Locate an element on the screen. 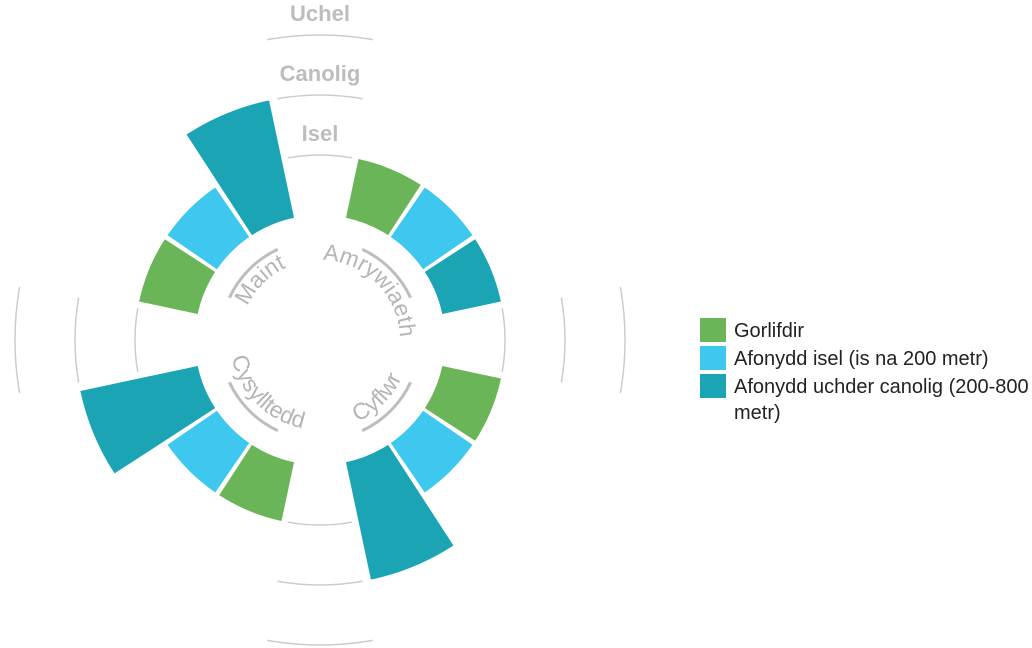  y-tick-label: Isel is located at coordinates (320, 133).